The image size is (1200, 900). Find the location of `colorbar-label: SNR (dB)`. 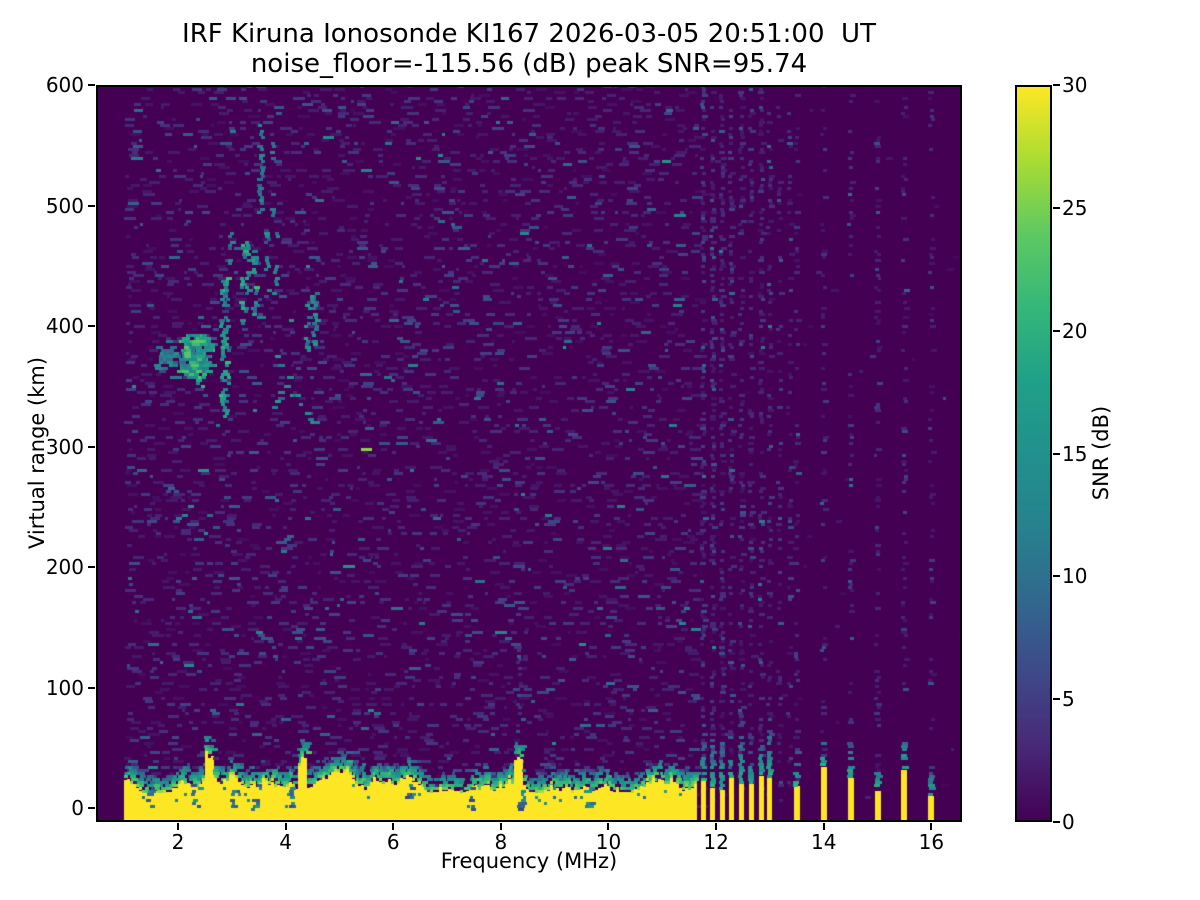

colorbar-label: SNR (dB) is located at coordinates (1101, 453).